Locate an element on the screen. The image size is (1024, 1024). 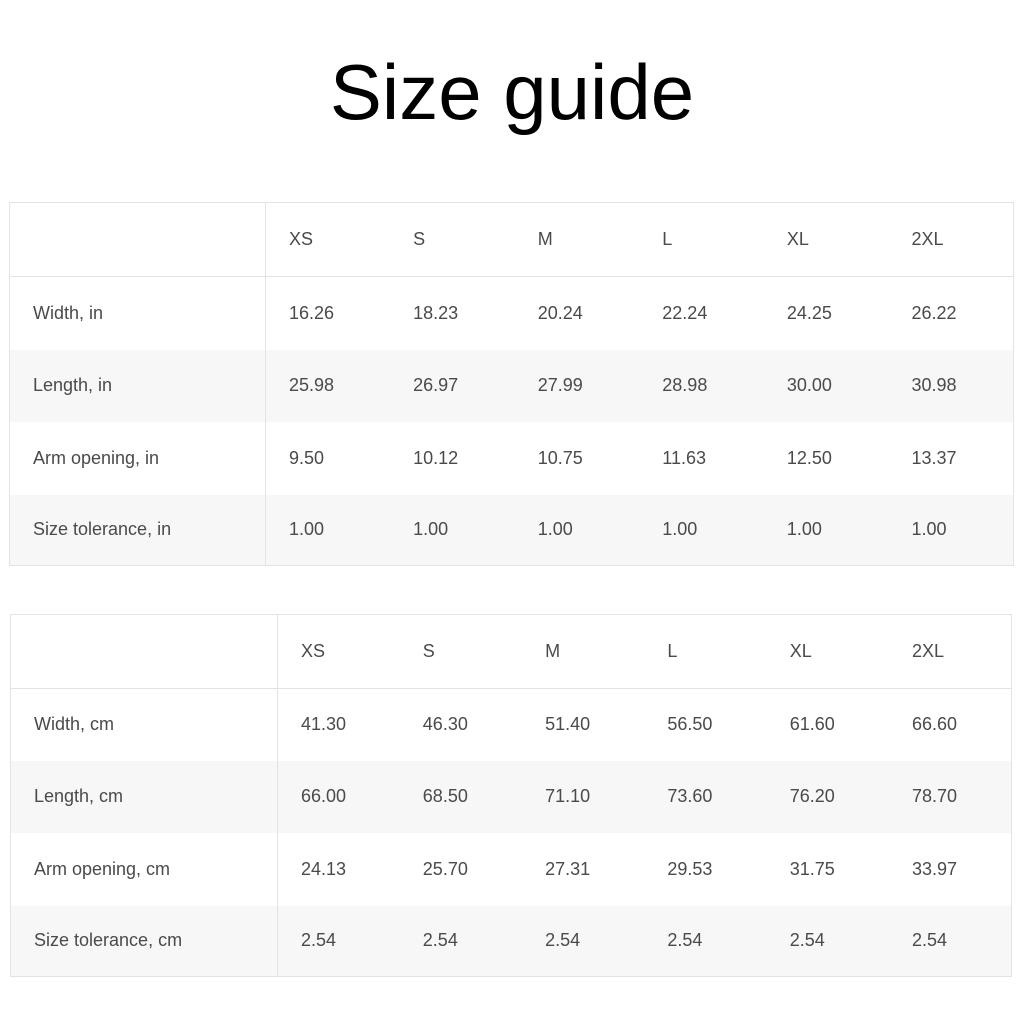
value-cell: 33.97 is located at coordinates (934, 868).